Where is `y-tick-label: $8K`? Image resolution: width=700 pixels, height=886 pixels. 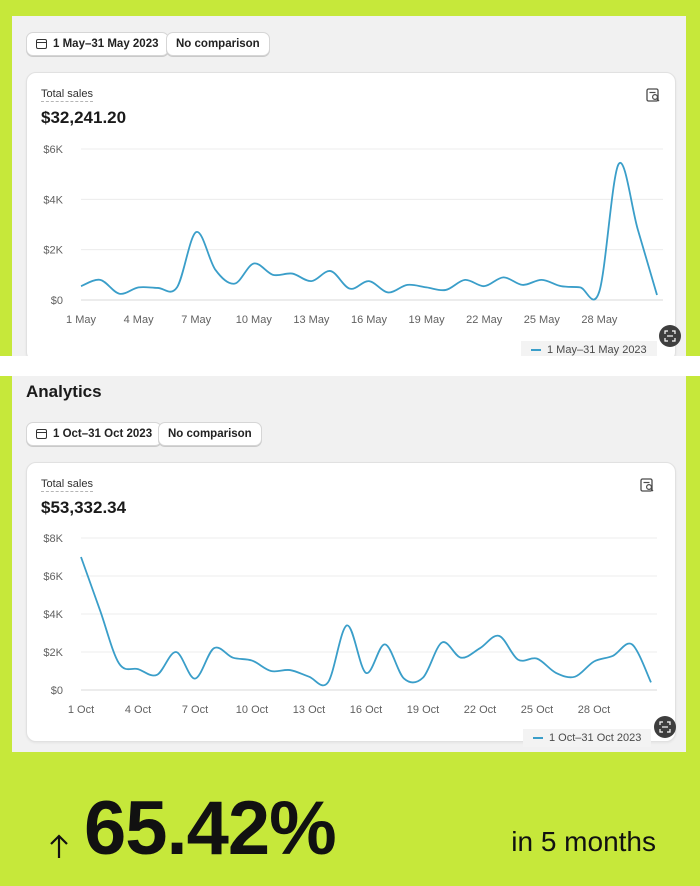
y-tick-label: $8K is located at coordinates (53, 539).